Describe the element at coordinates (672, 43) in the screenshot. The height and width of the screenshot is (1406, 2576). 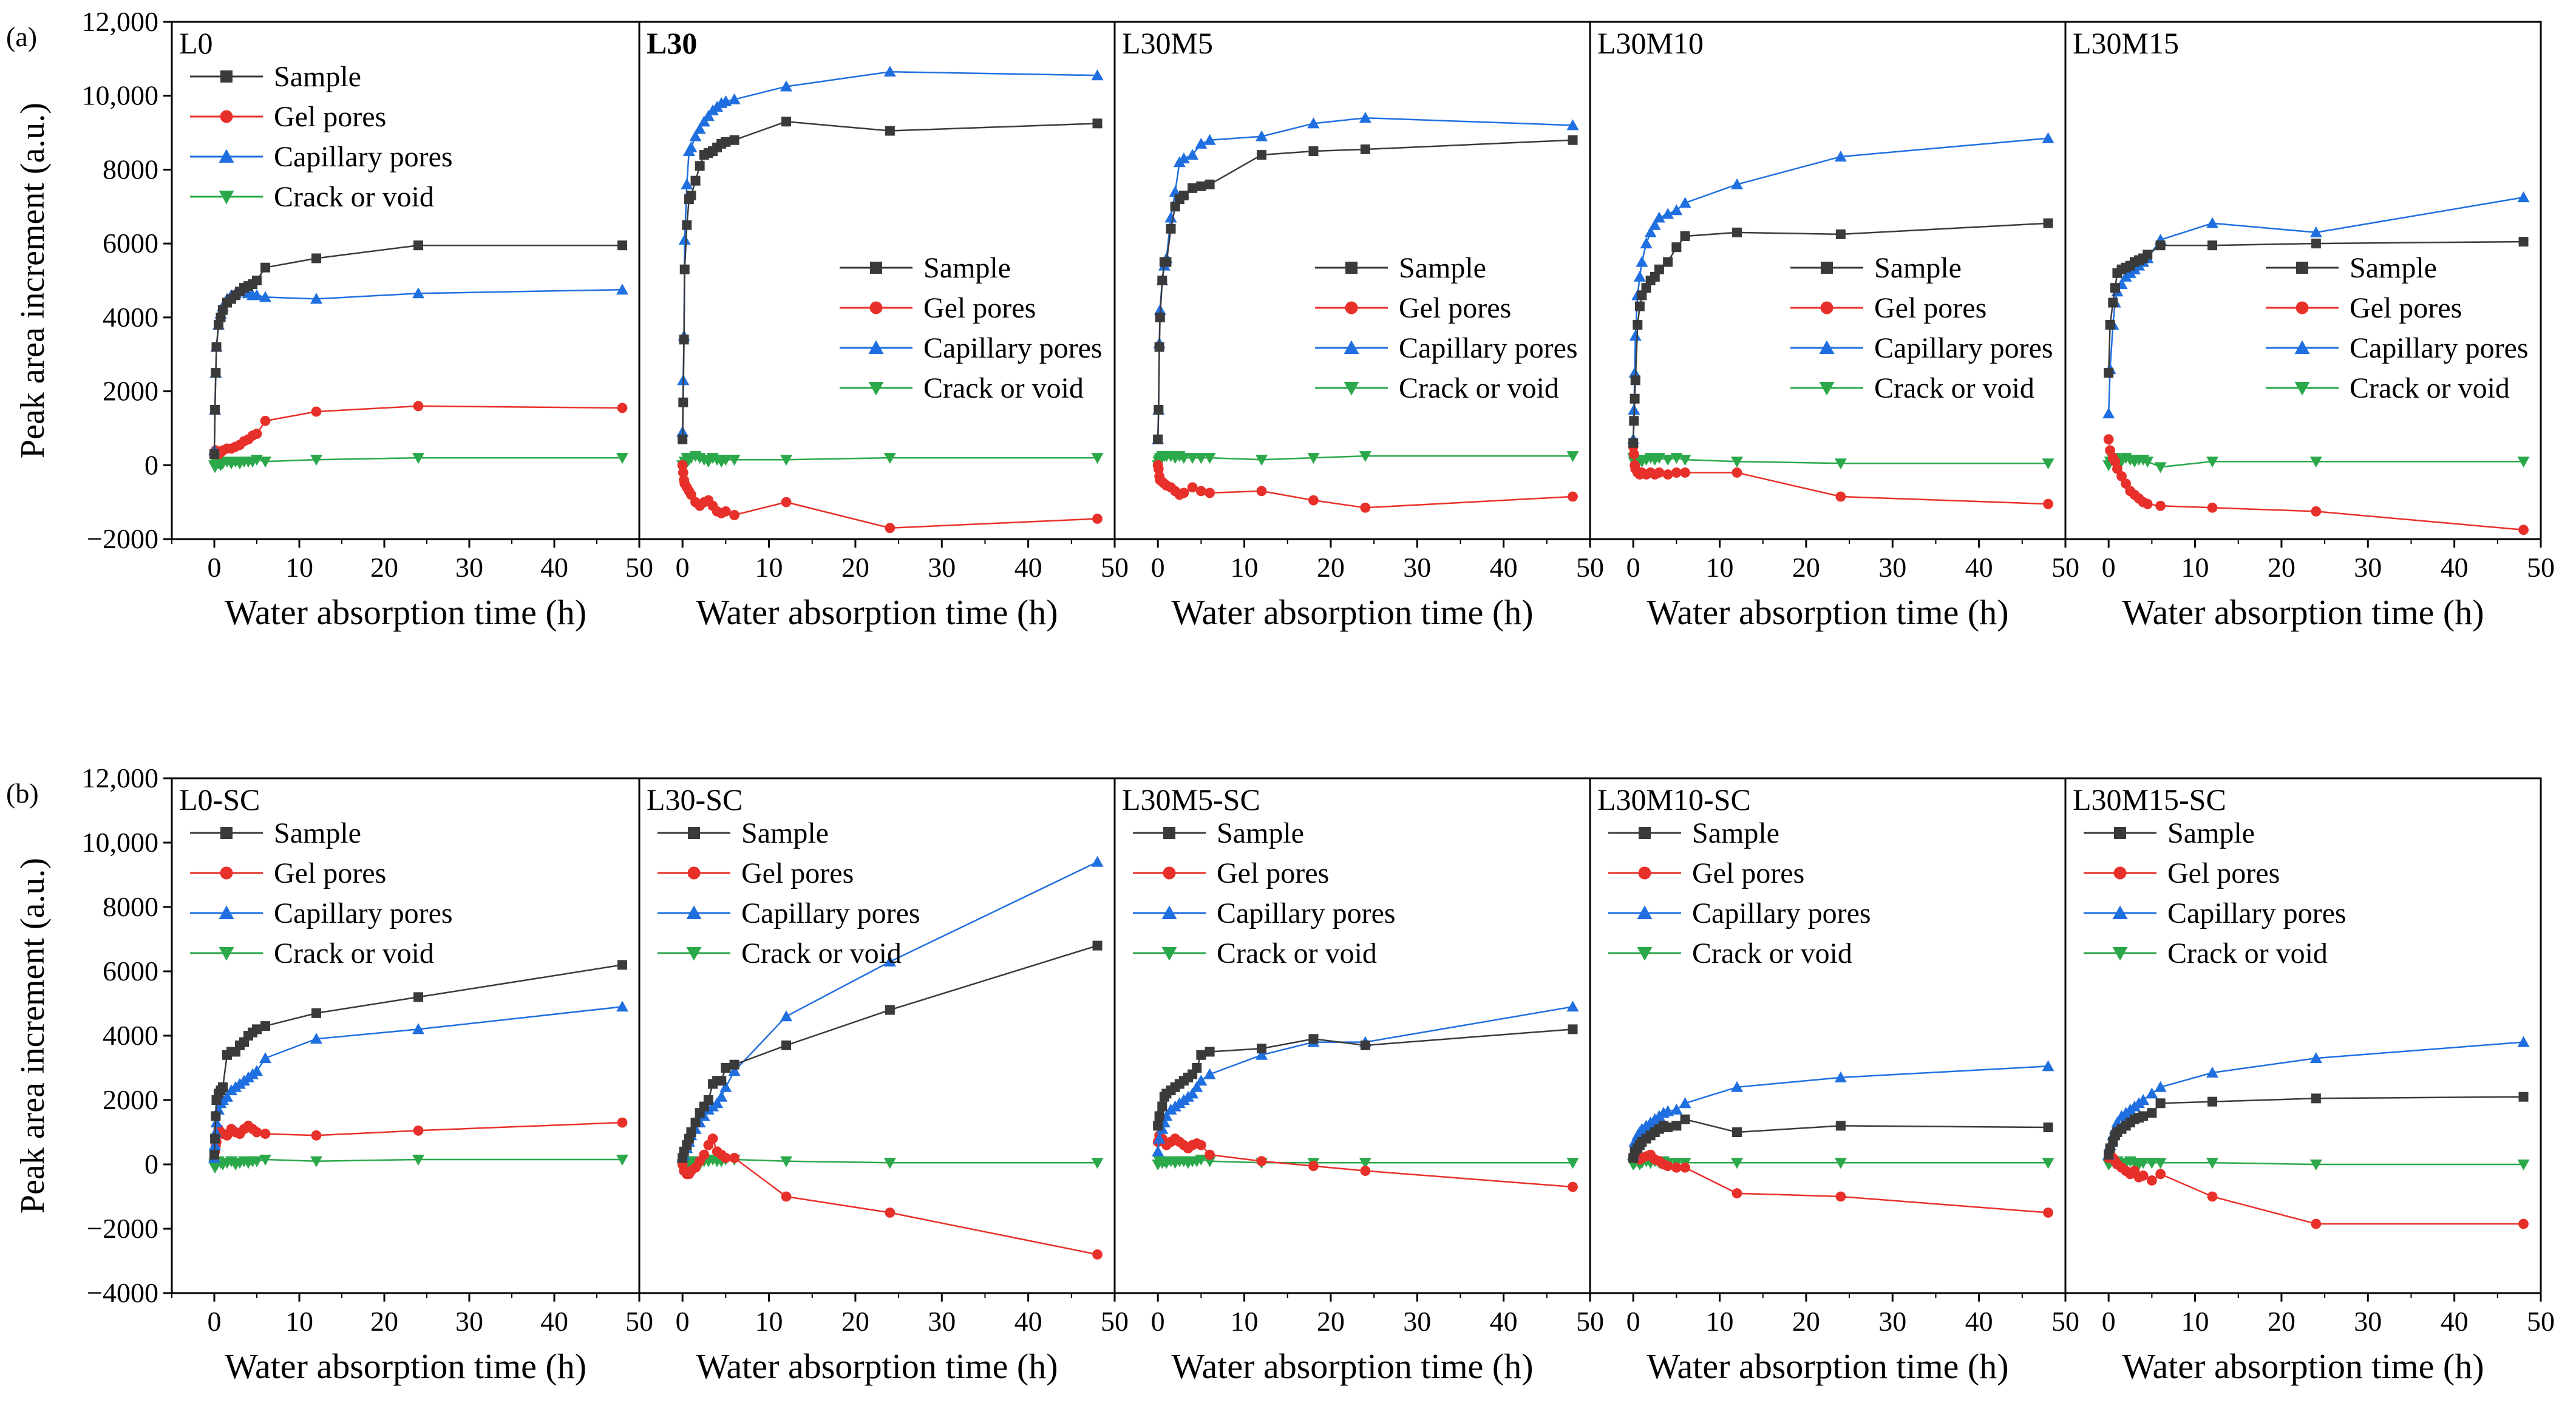
I see `panel-title: L30` at that location.